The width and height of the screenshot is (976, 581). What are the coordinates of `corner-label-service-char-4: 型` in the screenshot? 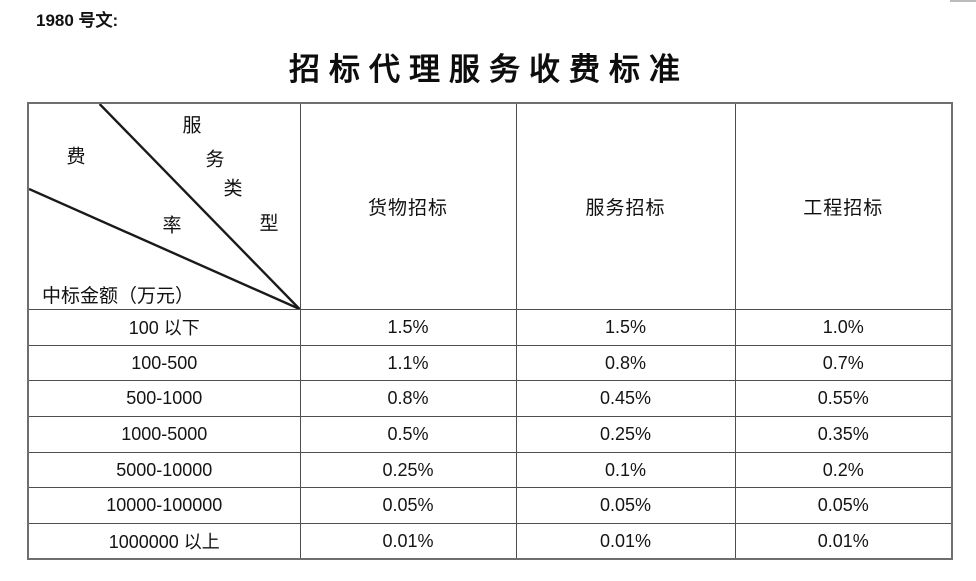 It's located at (269, 224).